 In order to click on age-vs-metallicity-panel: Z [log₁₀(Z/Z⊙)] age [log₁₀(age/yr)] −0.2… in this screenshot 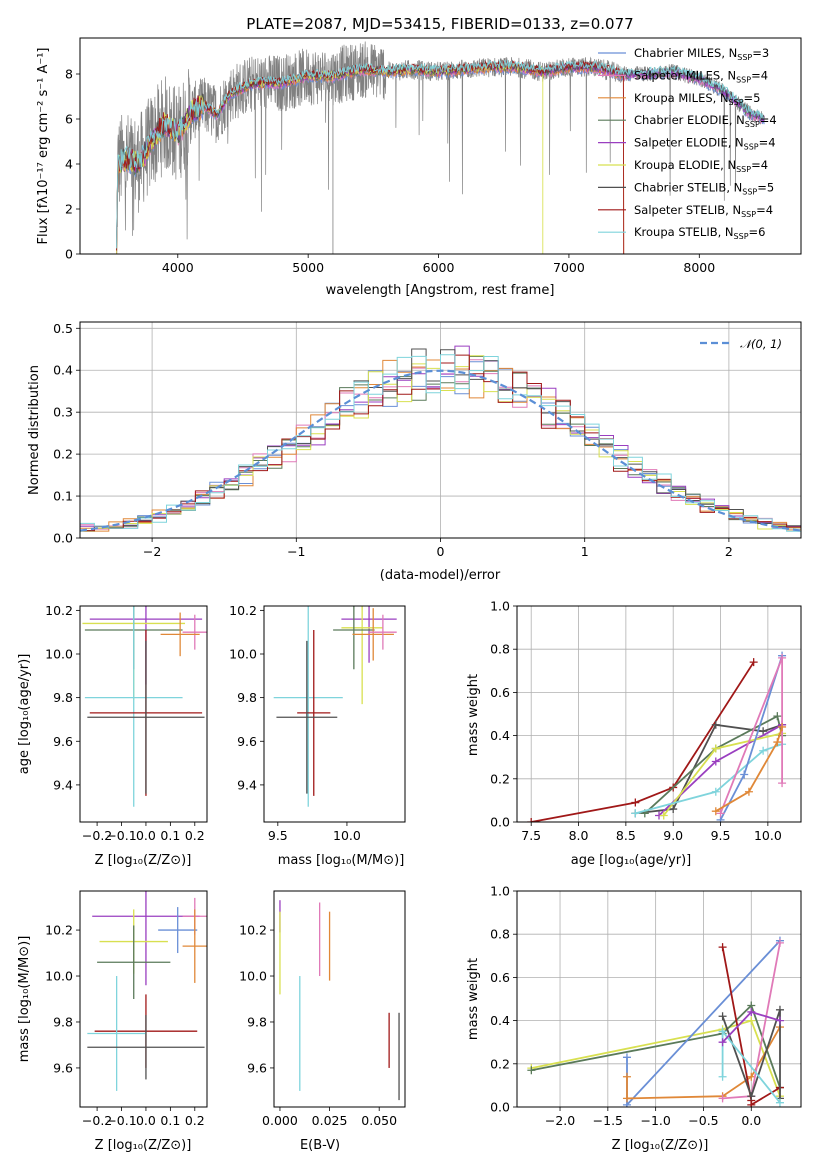, I will do `click(112, 735)`.